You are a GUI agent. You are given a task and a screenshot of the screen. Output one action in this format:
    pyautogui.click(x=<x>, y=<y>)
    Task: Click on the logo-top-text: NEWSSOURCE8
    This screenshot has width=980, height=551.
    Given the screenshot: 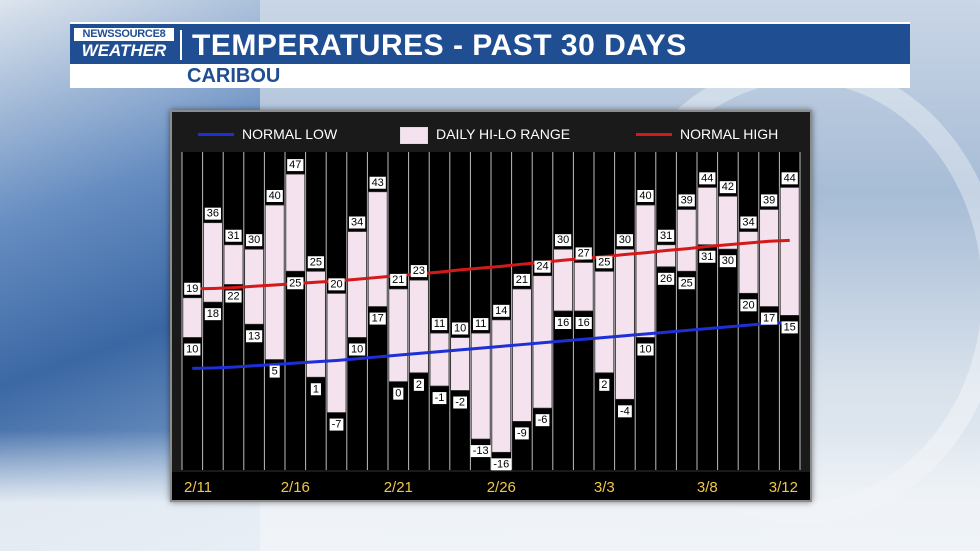 What is the action you would take?
    pyautogui.click(x=124, y=34)
    